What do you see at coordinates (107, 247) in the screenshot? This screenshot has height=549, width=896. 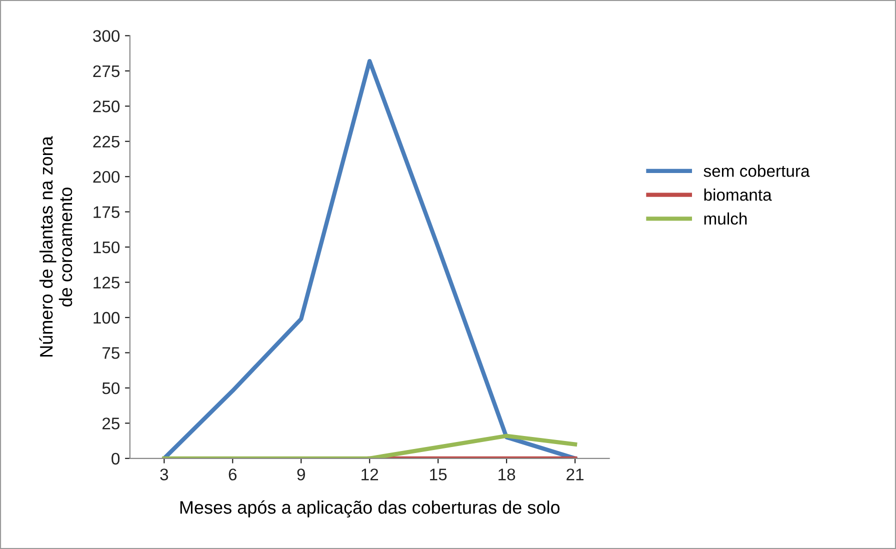 I see `y-tick-label: 150` at bounding box center [107, 247].